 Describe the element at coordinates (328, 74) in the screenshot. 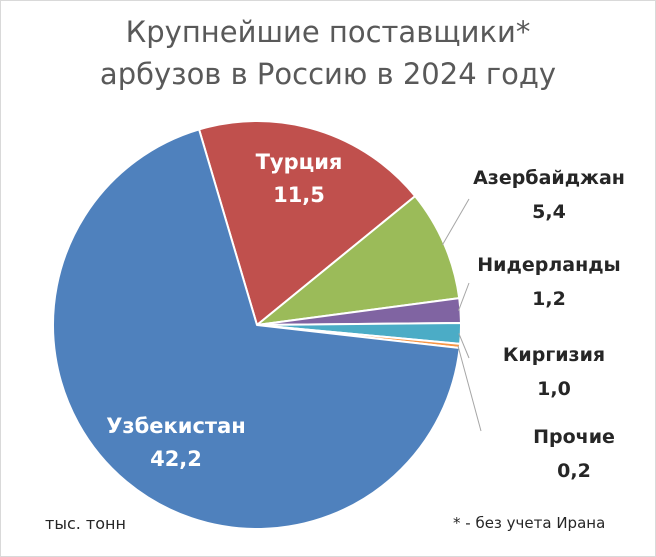

I see `chart-title-line-2: арбузов в Россию в 2024 году` at that location.